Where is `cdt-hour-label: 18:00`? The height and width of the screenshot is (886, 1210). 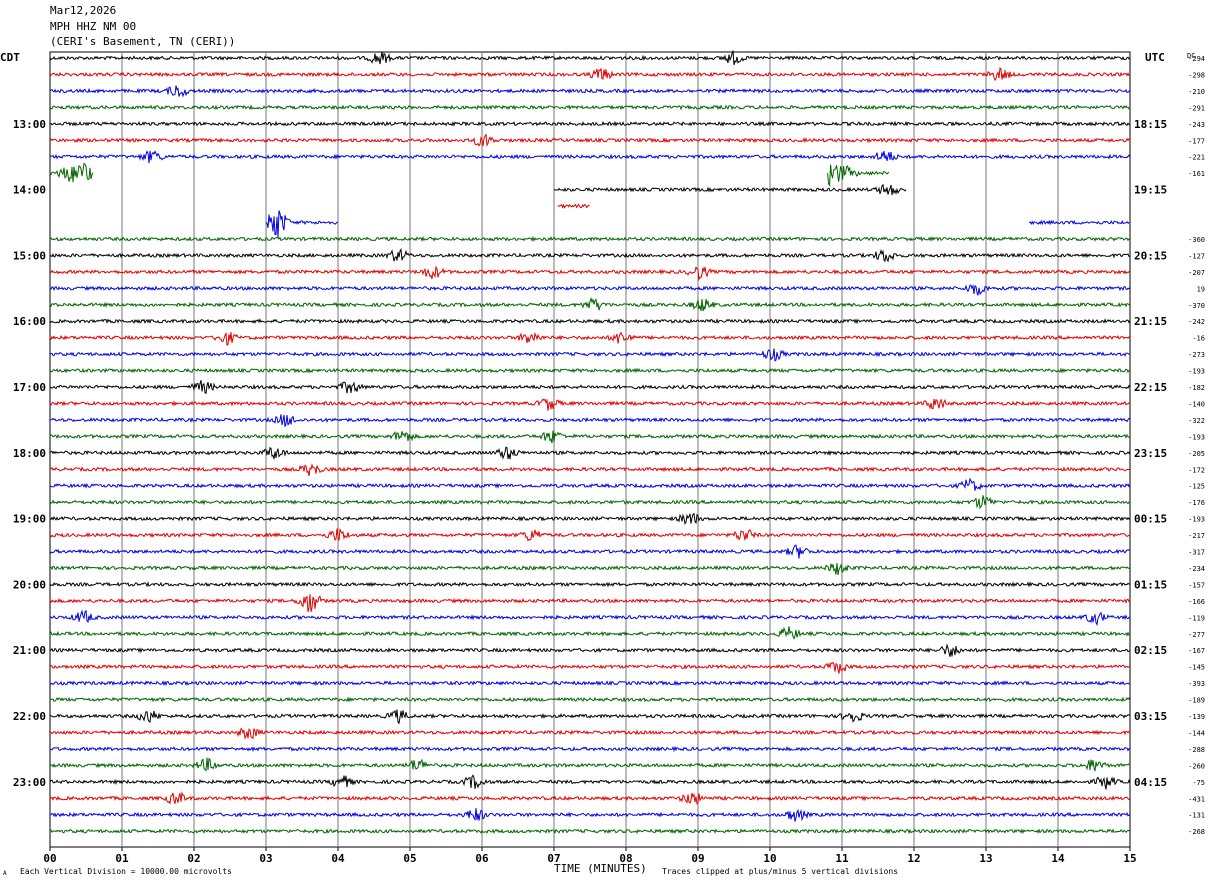
cdt-hour-label: 18:00 is located at coordinates (29, 453).